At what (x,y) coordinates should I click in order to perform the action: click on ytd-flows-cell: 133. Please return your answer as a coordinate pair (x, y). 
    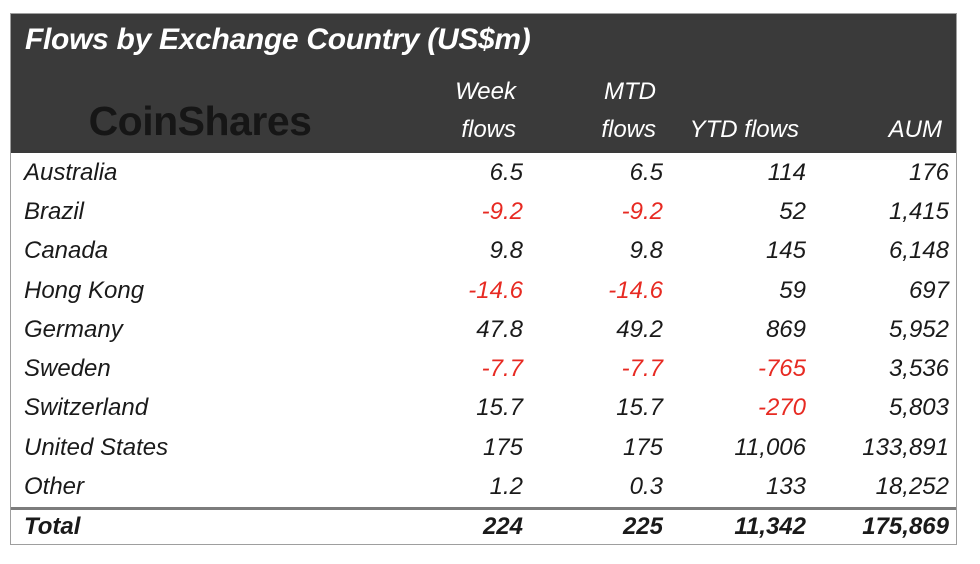
    Looking at the image, I should click on (785, 487).